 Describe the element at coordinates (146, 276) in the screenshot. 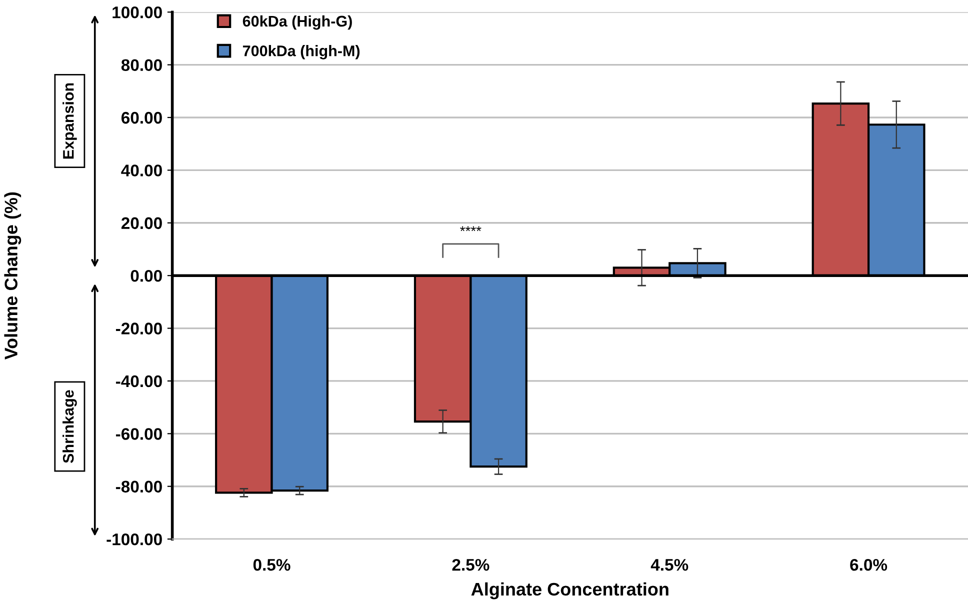

I see `y-tick-label: 0.00` at that location.